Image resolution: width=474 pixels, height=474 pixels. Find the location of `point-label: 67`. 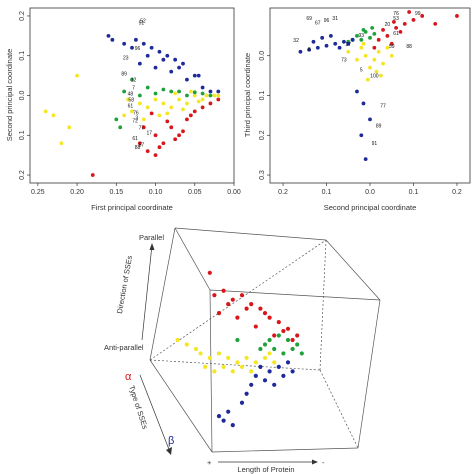

point-label: 67 is located at coordinates (318, 24).